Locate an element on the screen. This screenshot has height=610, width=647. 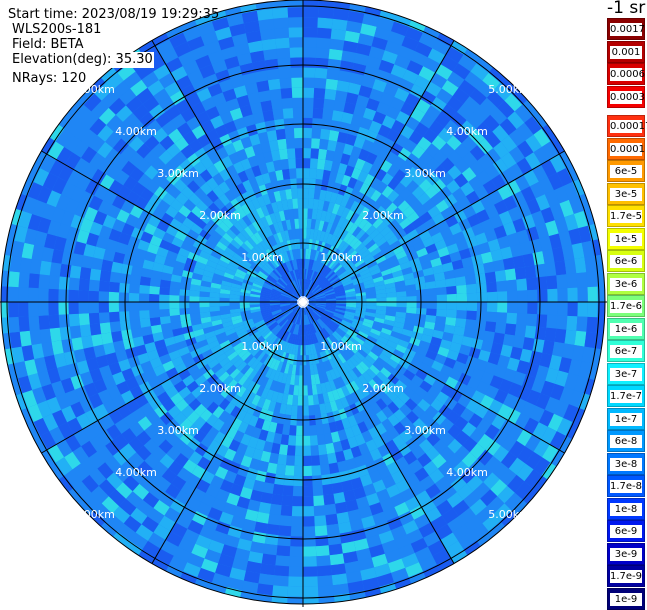
colorbar-label: 6e-9 is located at coordinates (626, 531).